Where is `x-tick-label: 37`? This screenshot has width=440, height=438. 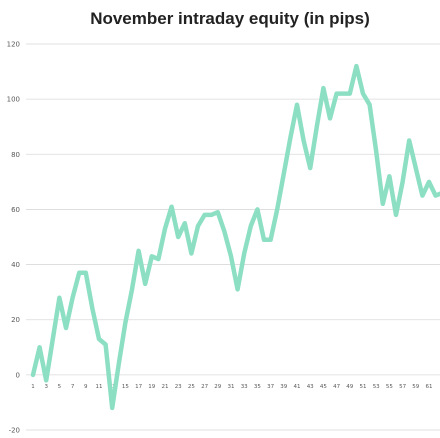
x-tick-label: 37 is located at coordinates (270, 387).